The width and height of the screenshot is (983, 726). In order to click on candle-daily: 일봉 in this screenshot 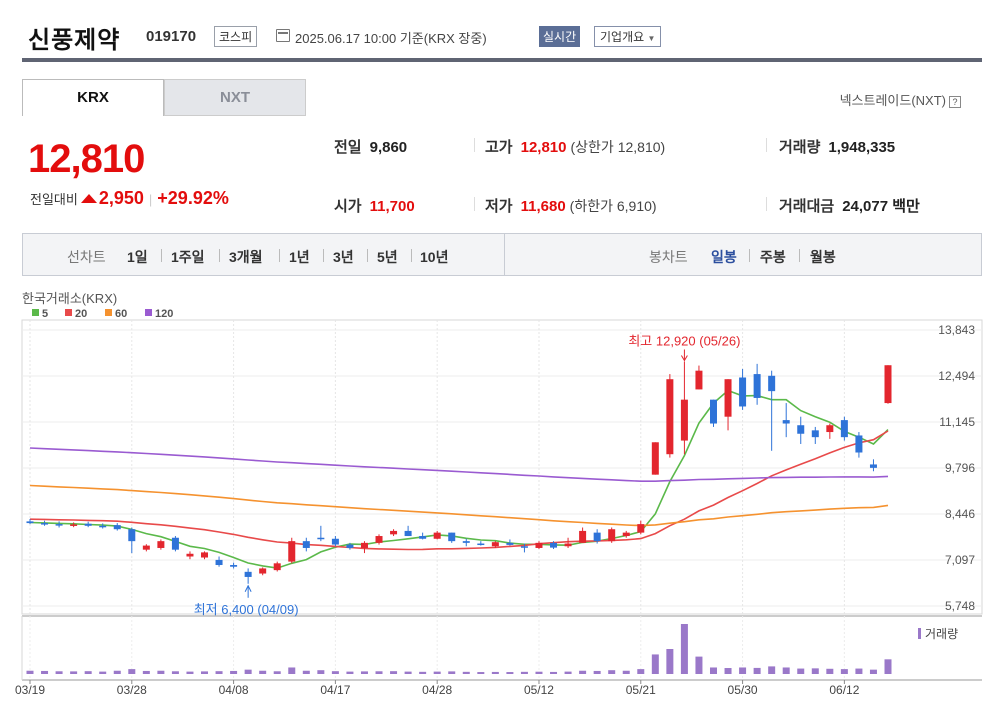, I will do `click(724, 257)`.